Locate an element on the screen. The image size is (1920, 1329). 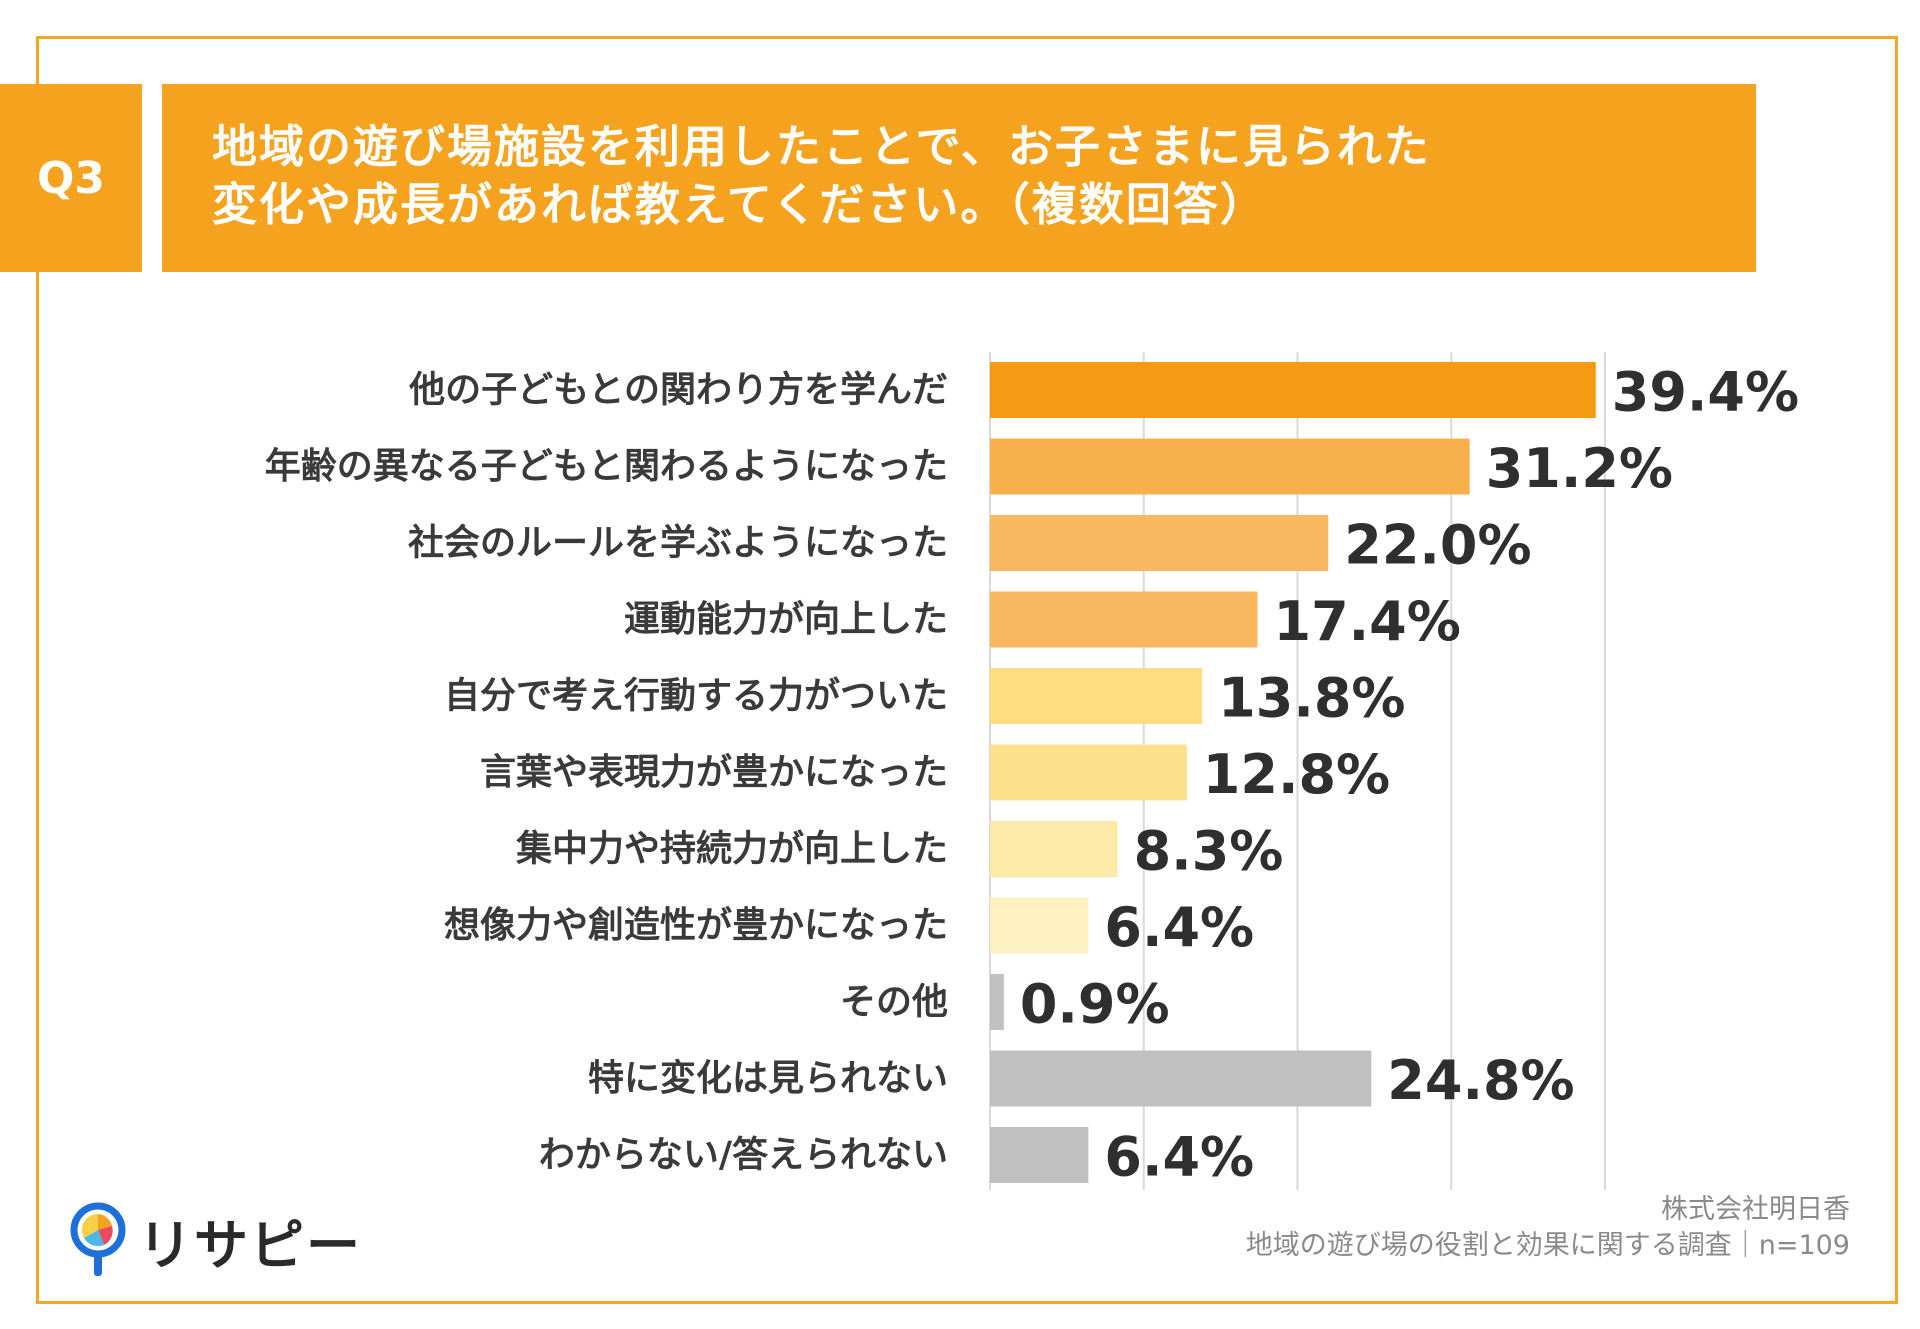
value-label: 8.3% is located at coordinates (1209, 851).